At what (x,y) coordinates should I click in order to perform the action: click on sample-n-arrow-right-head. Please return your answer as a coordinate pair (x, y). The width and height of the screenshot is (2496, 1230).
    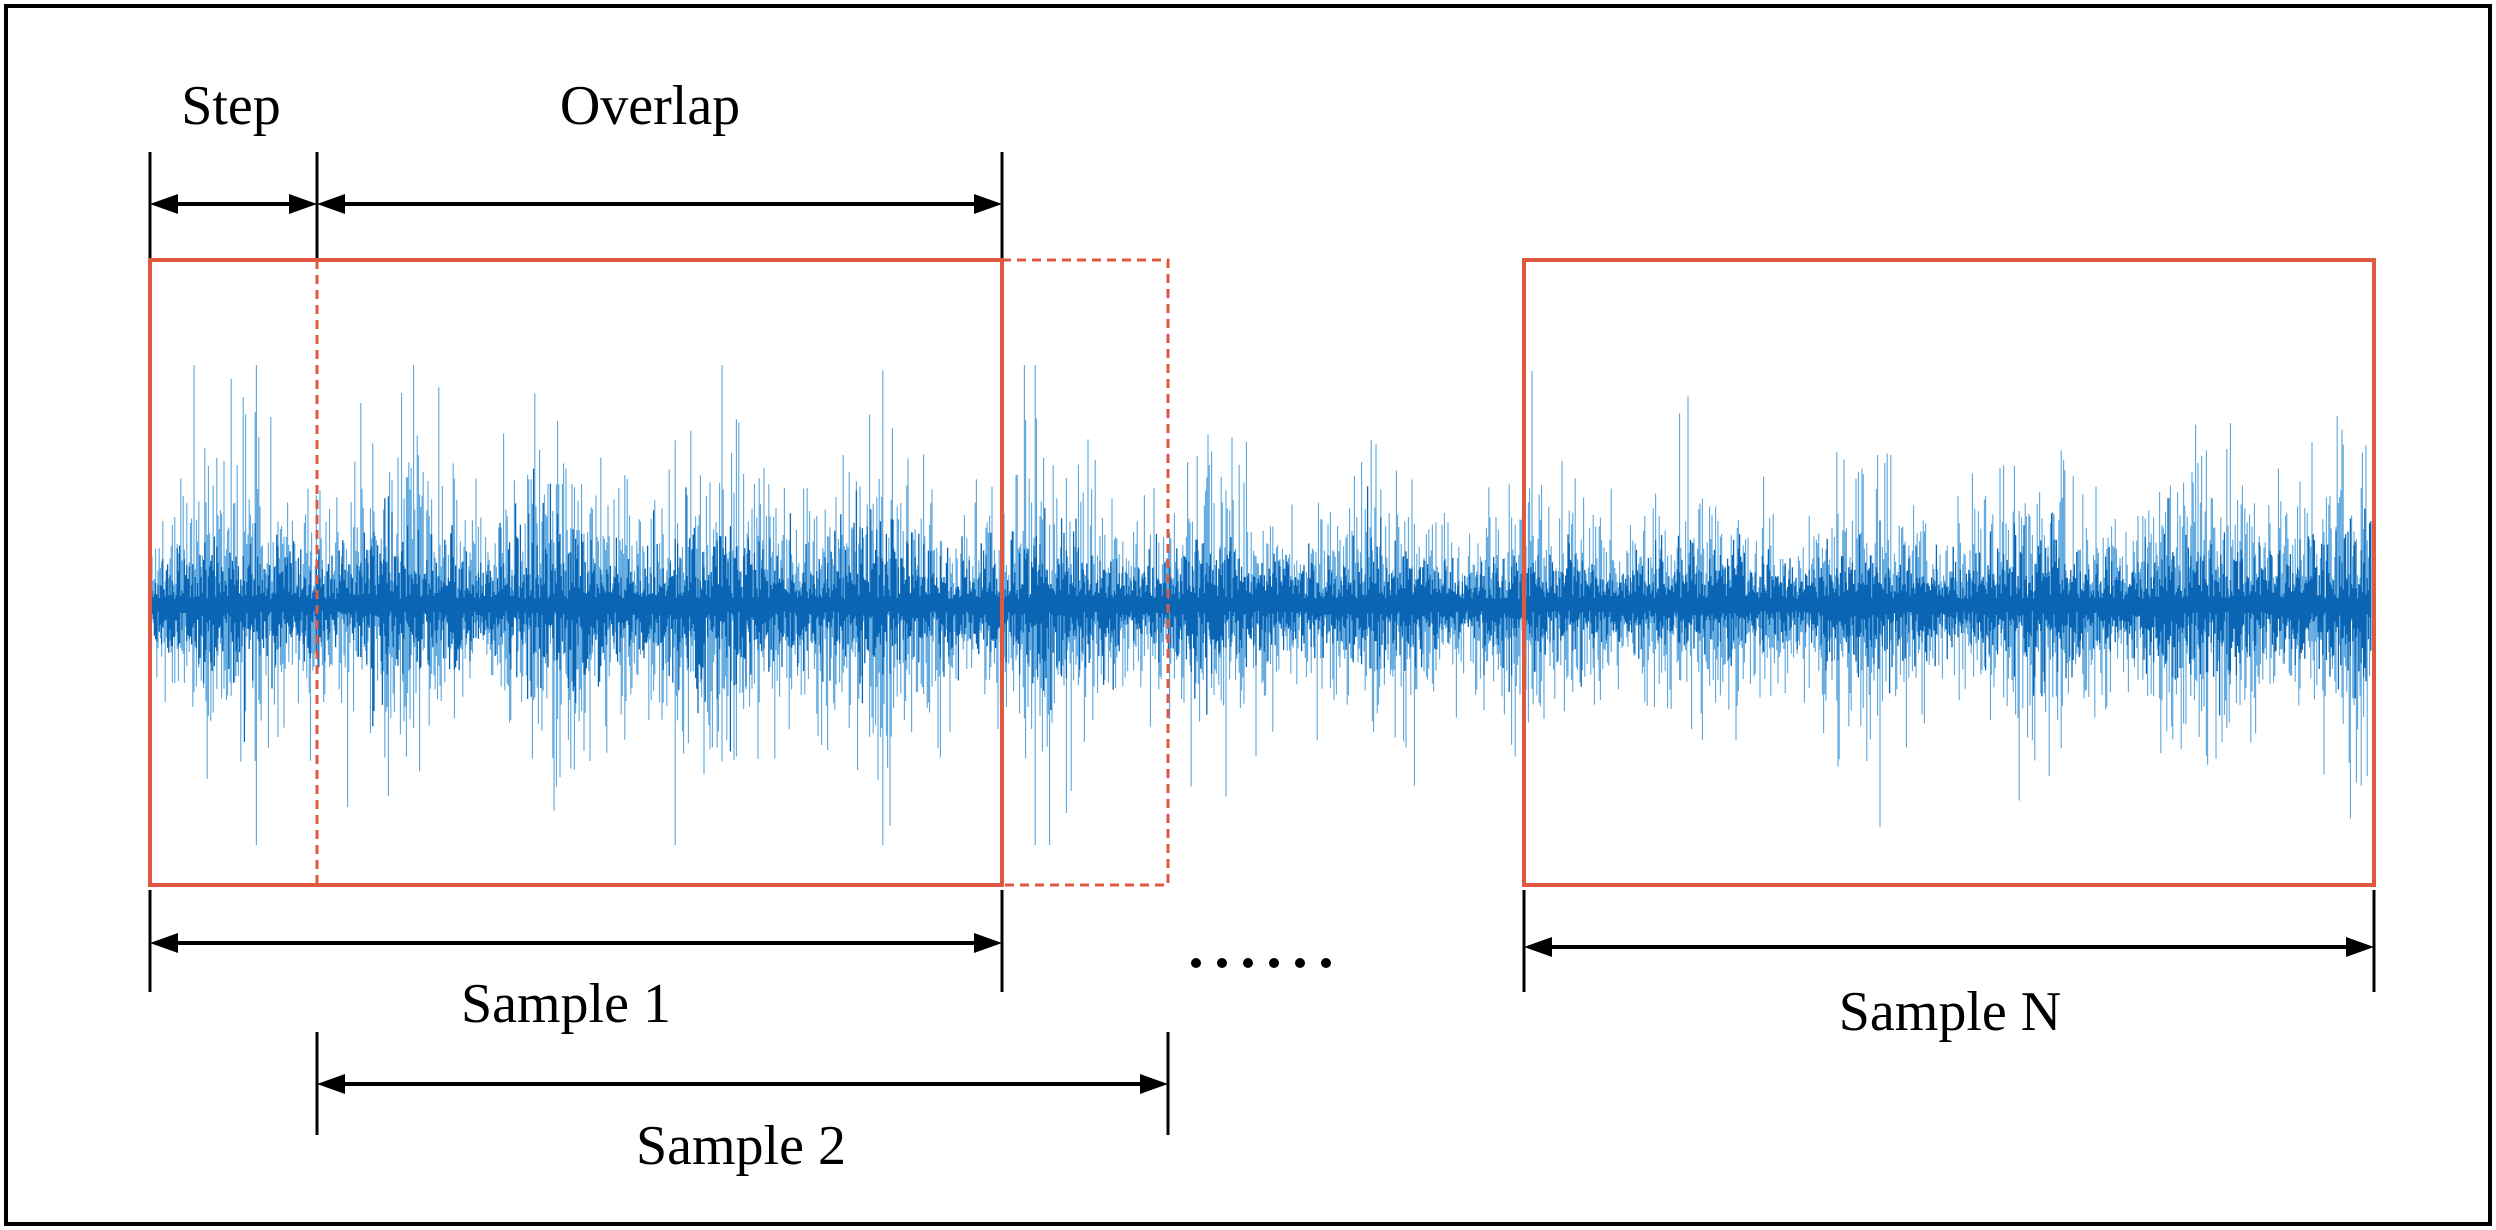
    Looking at the image, I should click on (2360, 947).